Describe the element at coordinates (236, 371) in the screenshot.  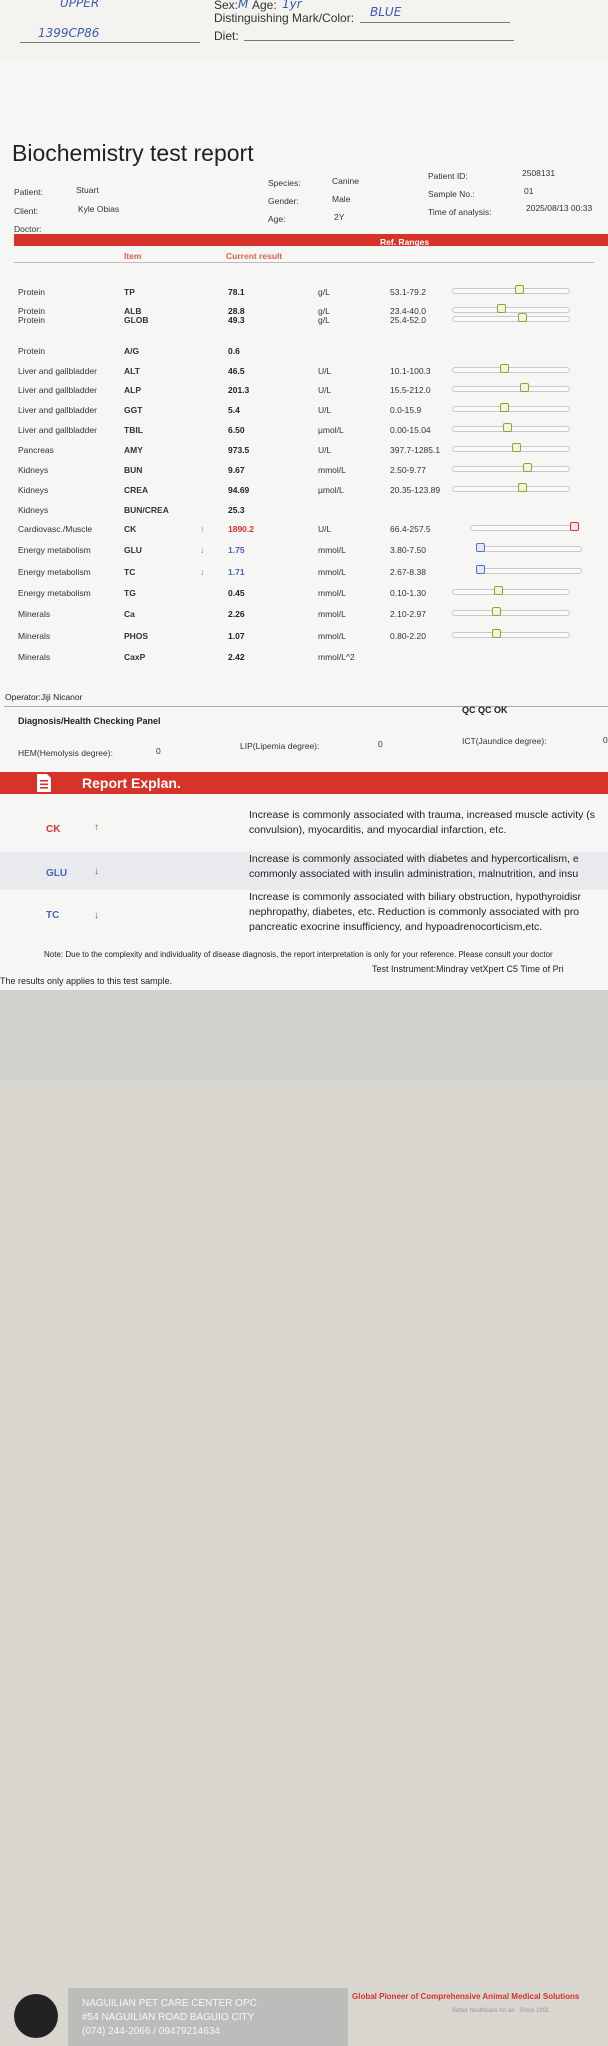
I see `result-cell: 46.5` at that location.